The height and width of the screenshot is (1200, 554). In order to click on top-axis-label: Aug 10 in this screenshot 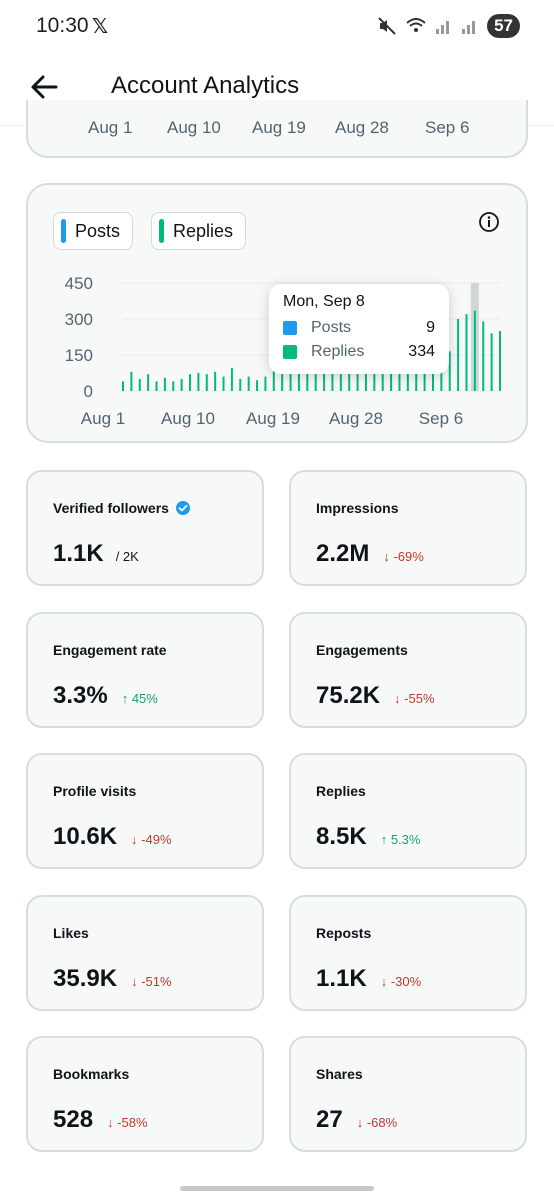, I will do `click(194, 127)`.